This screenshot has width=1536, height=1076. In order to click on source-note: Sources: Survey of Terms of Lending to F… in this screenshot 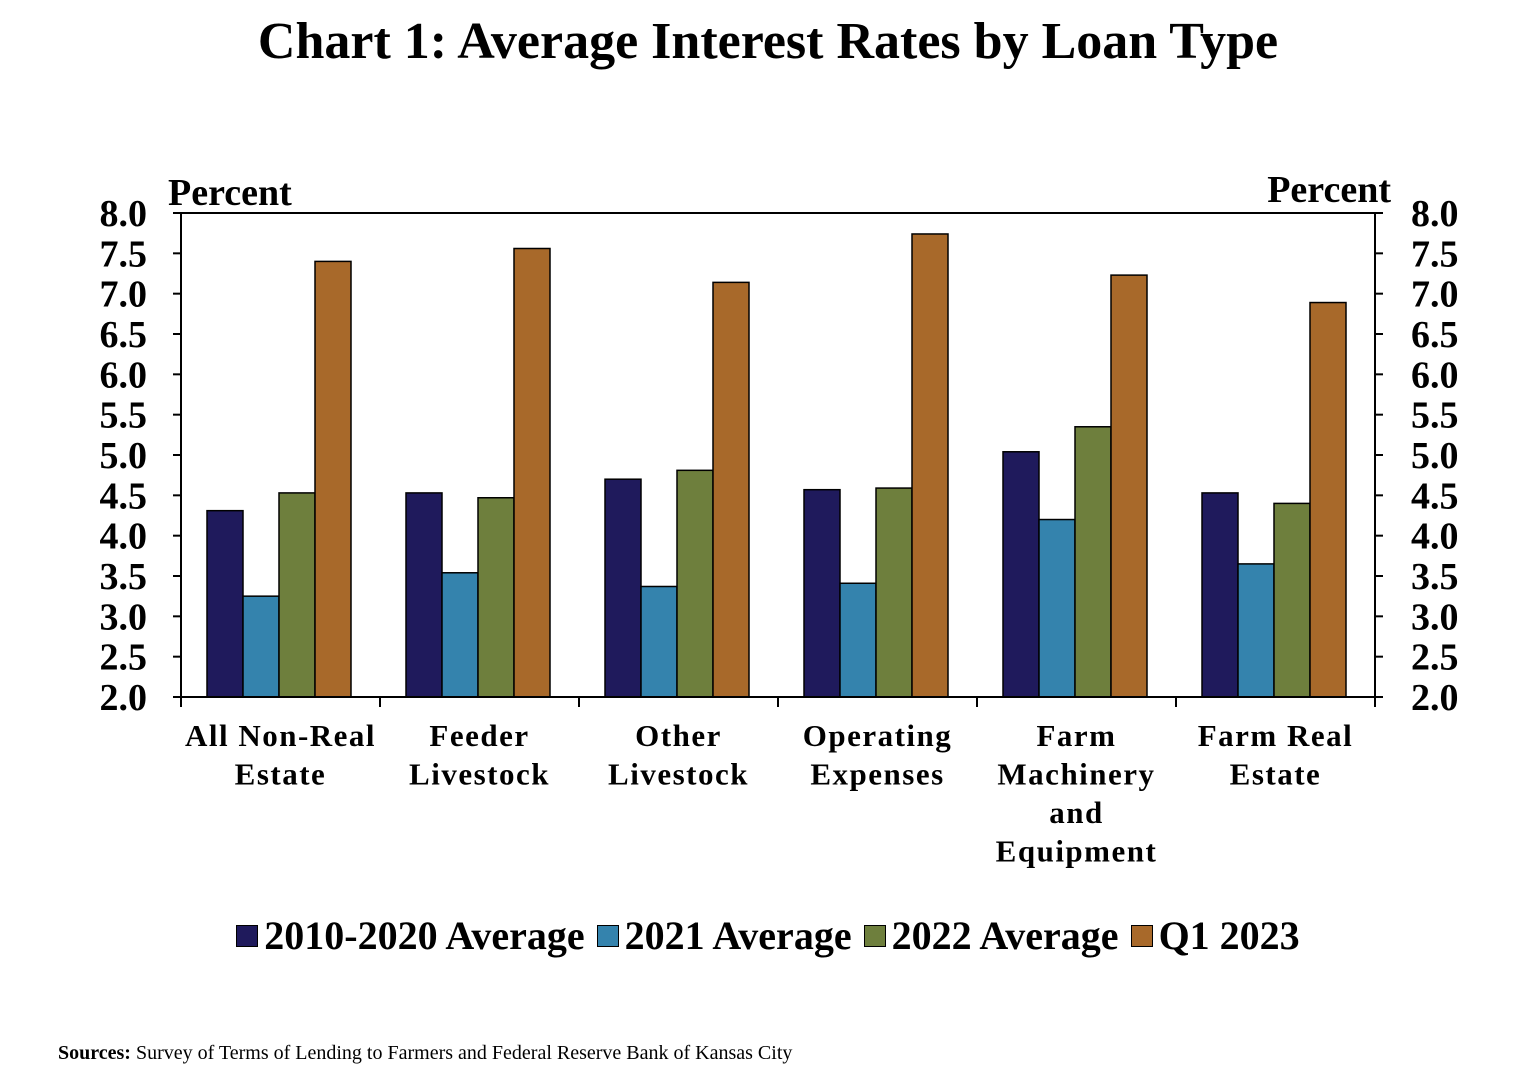, I will do `click(425, 1053)`.